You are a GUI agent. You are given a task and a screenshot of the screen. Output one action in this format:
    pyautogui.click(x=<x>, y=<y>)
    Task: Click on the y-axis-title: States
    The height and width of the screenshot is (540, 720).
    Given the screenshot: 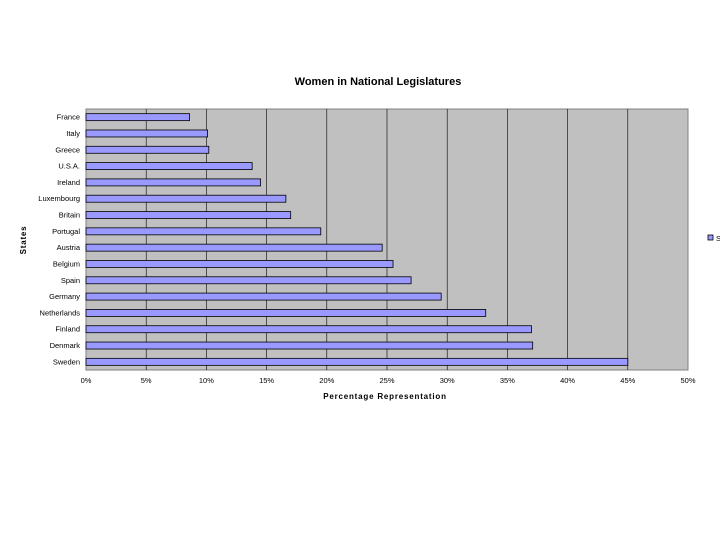 What is the action you would take?
    pyautogui.click(x=23, y=240)
    